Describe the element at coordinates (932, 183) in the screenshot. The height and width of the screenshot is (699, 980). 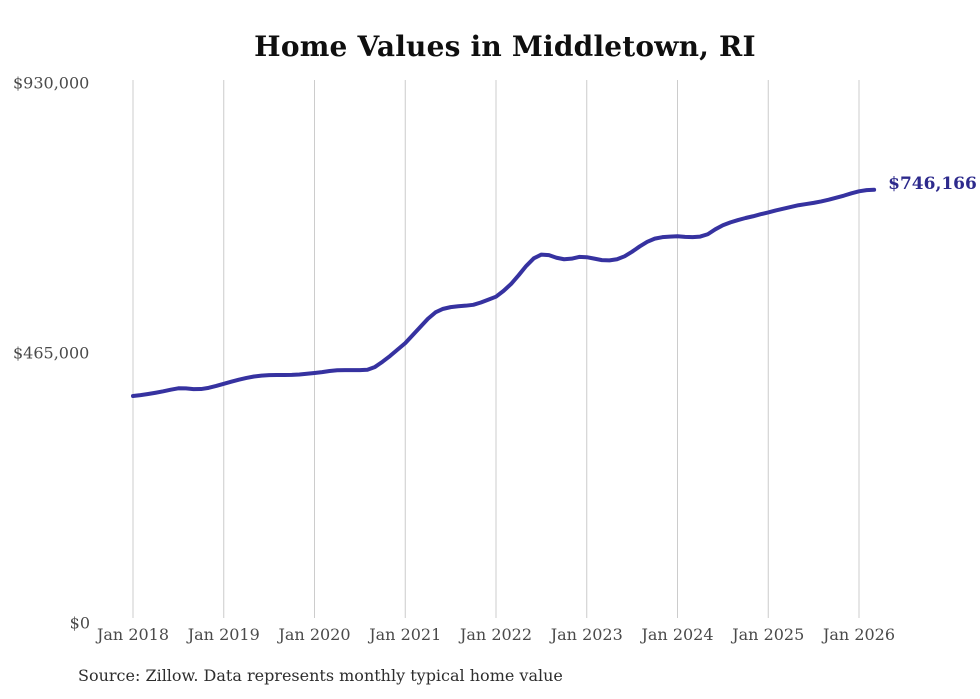
I see `latest-value-label: $746,166` at that location.